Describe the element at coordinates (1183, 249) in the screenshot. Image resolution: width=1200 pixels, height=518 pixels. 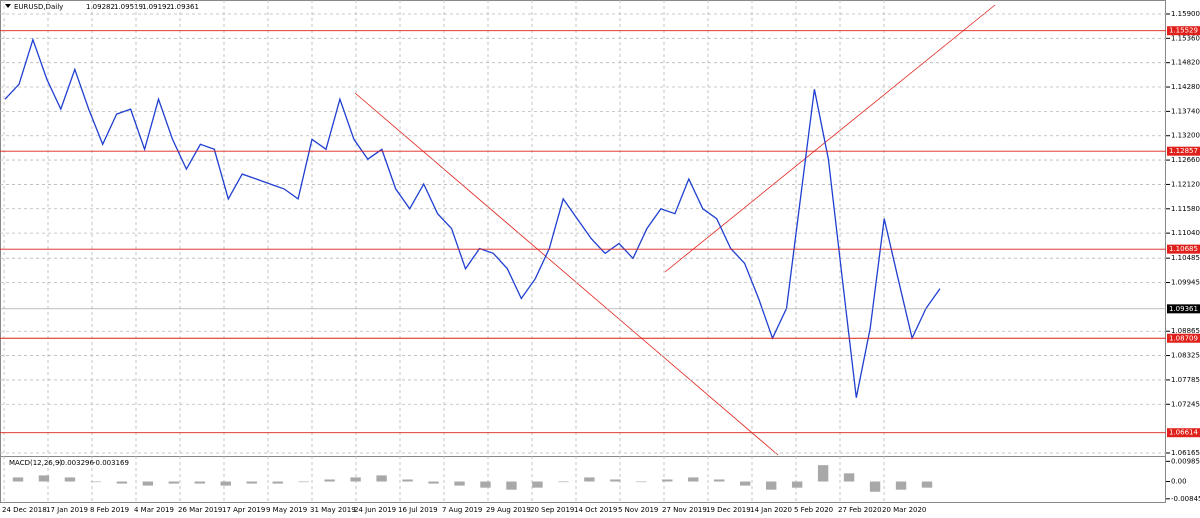
I see `level-label: 1.10685` at that location.